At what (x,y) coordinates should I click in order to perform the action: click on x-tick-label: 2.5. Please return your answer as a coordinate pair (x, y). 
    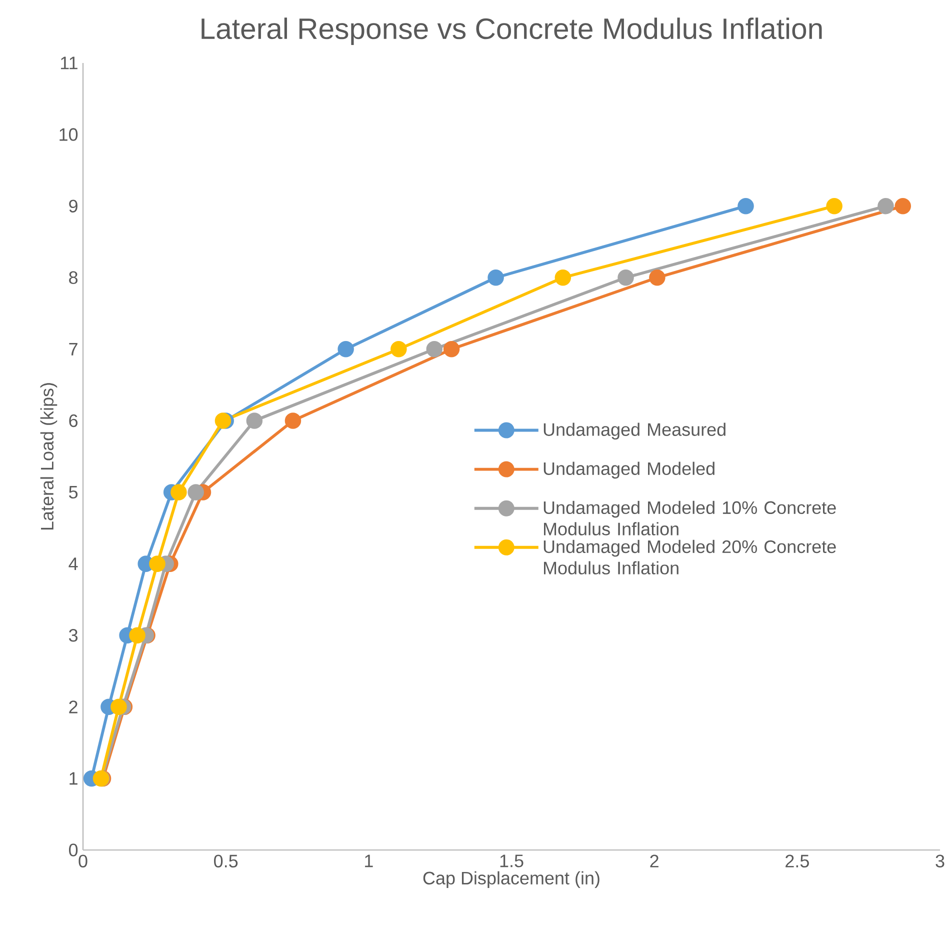
    Looking at the image, I should click on (797, 861).